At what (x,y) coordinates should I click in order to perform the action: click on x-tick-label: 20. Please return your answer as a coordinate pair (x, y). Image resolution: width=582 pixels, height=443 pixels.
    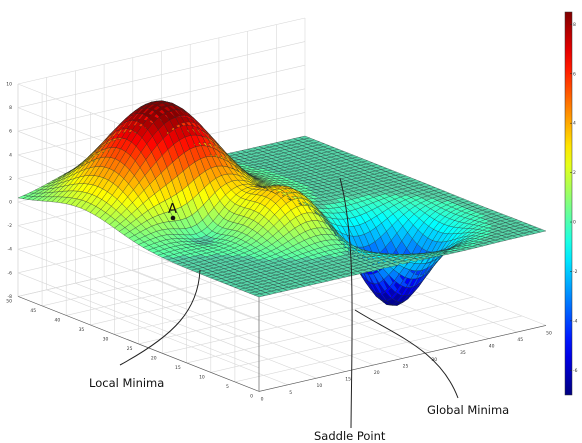
    Looking at the image, I should click on (377, 373).